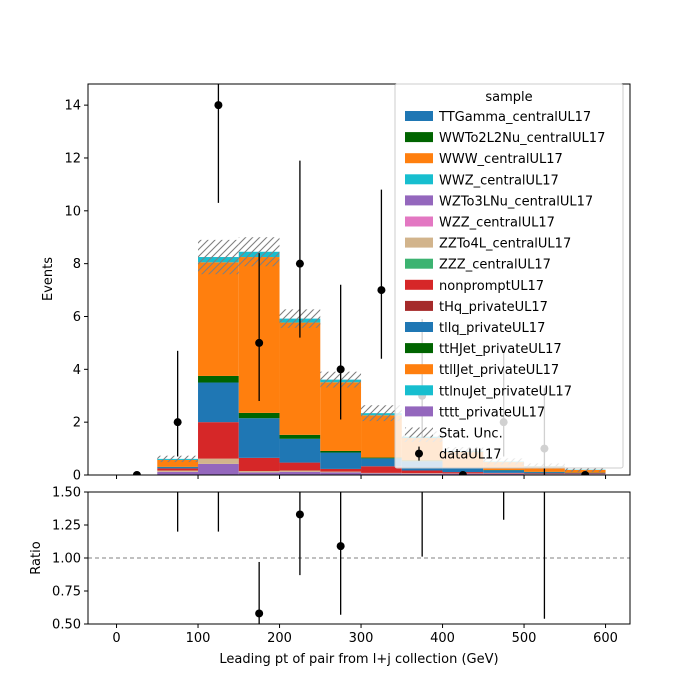  I want to click on legend-label: tHq_privateUL17, so click(493, 307).